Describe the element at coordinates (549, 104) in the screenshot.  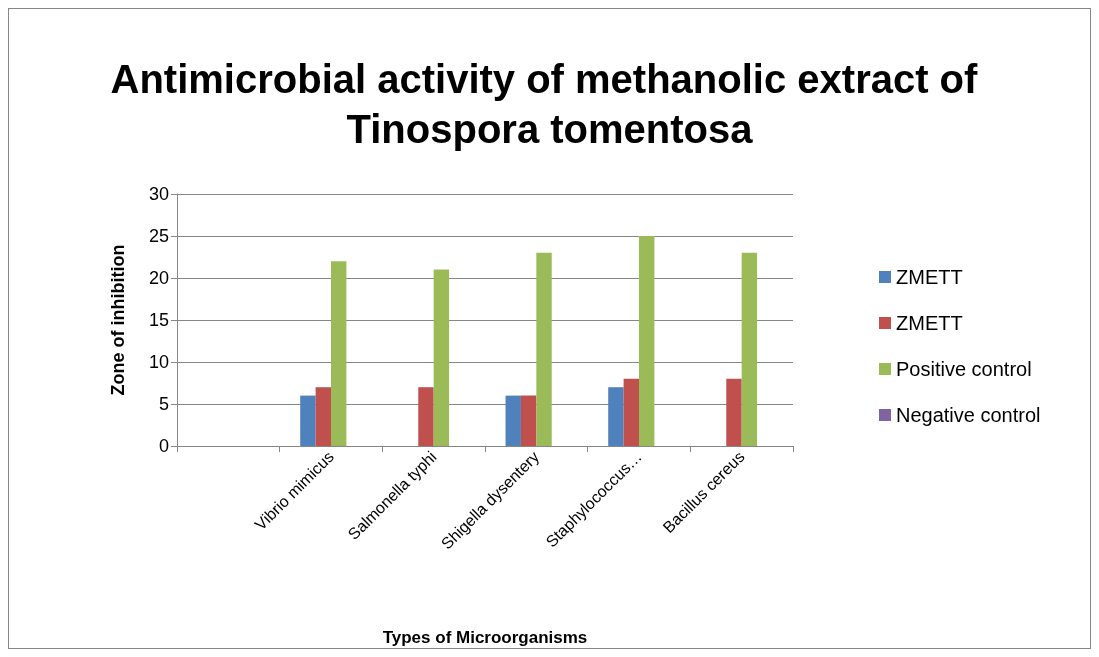
I see `chart-title: Antimicrobial activity of methanolic extract of Tinospora tomentosa` at that location.